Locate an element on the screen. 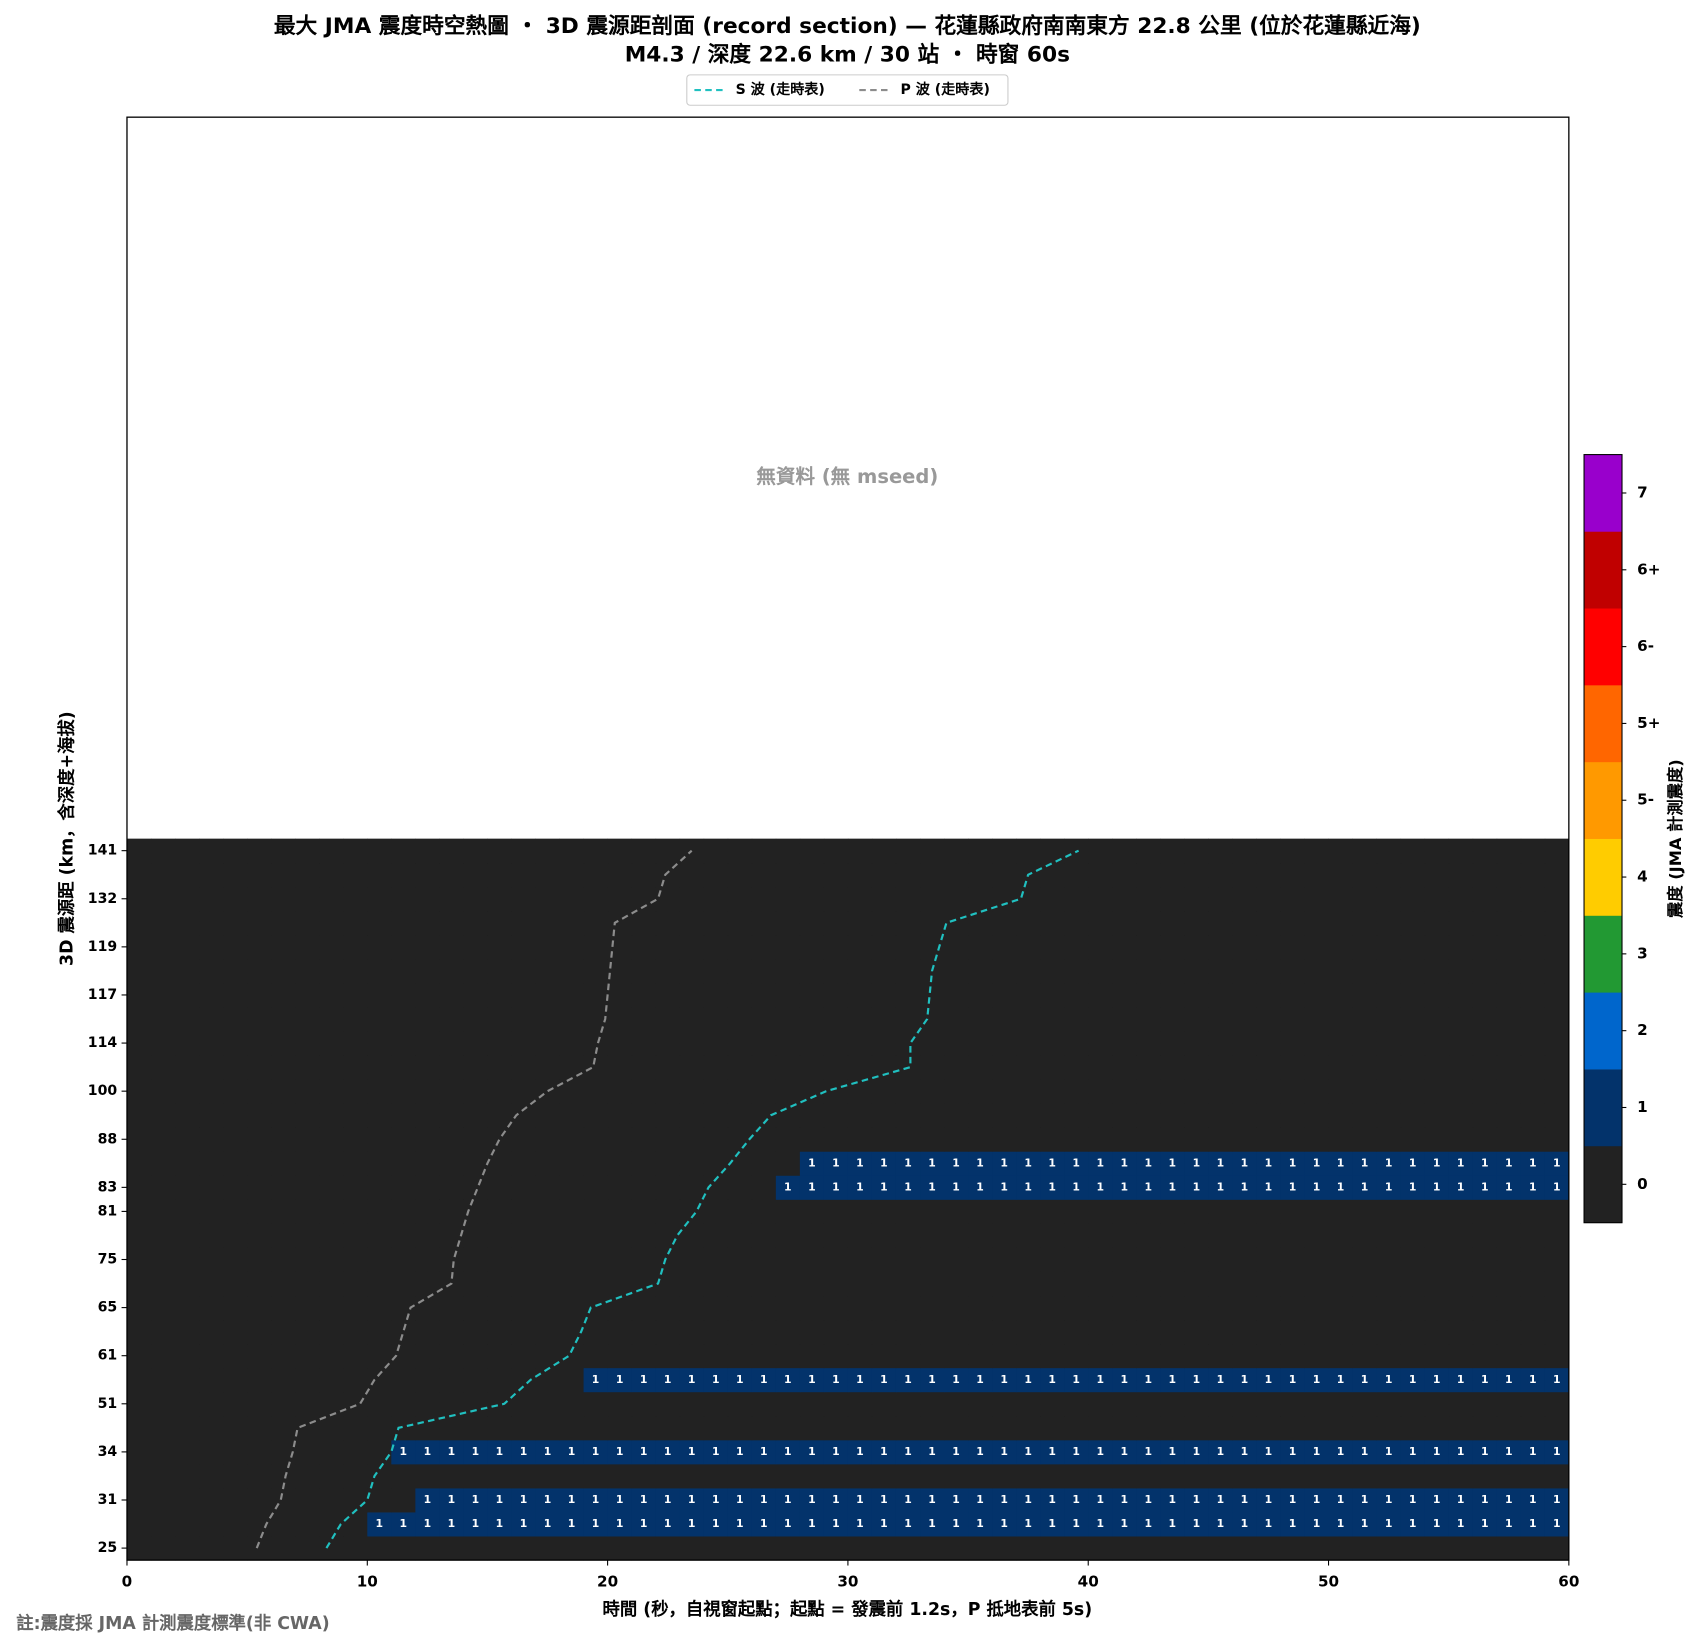 The width and height of the screenshot is (1698, 1648). colorbar-swatch is located at coordinates (1603, 724).